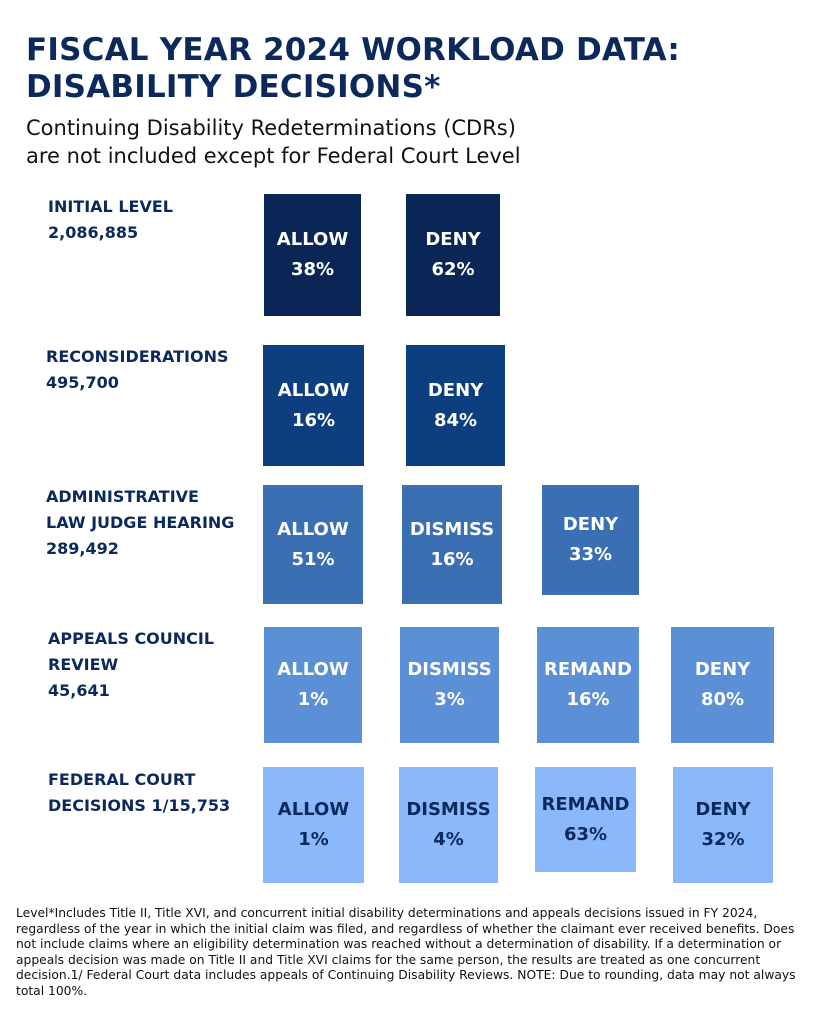  What do you see at coordinates (353, 50) in the screenshot?
I see `title-line-1: FISCAL YEAR 2024 WORKLOAD DATA:` at bounding box center [353, 50].